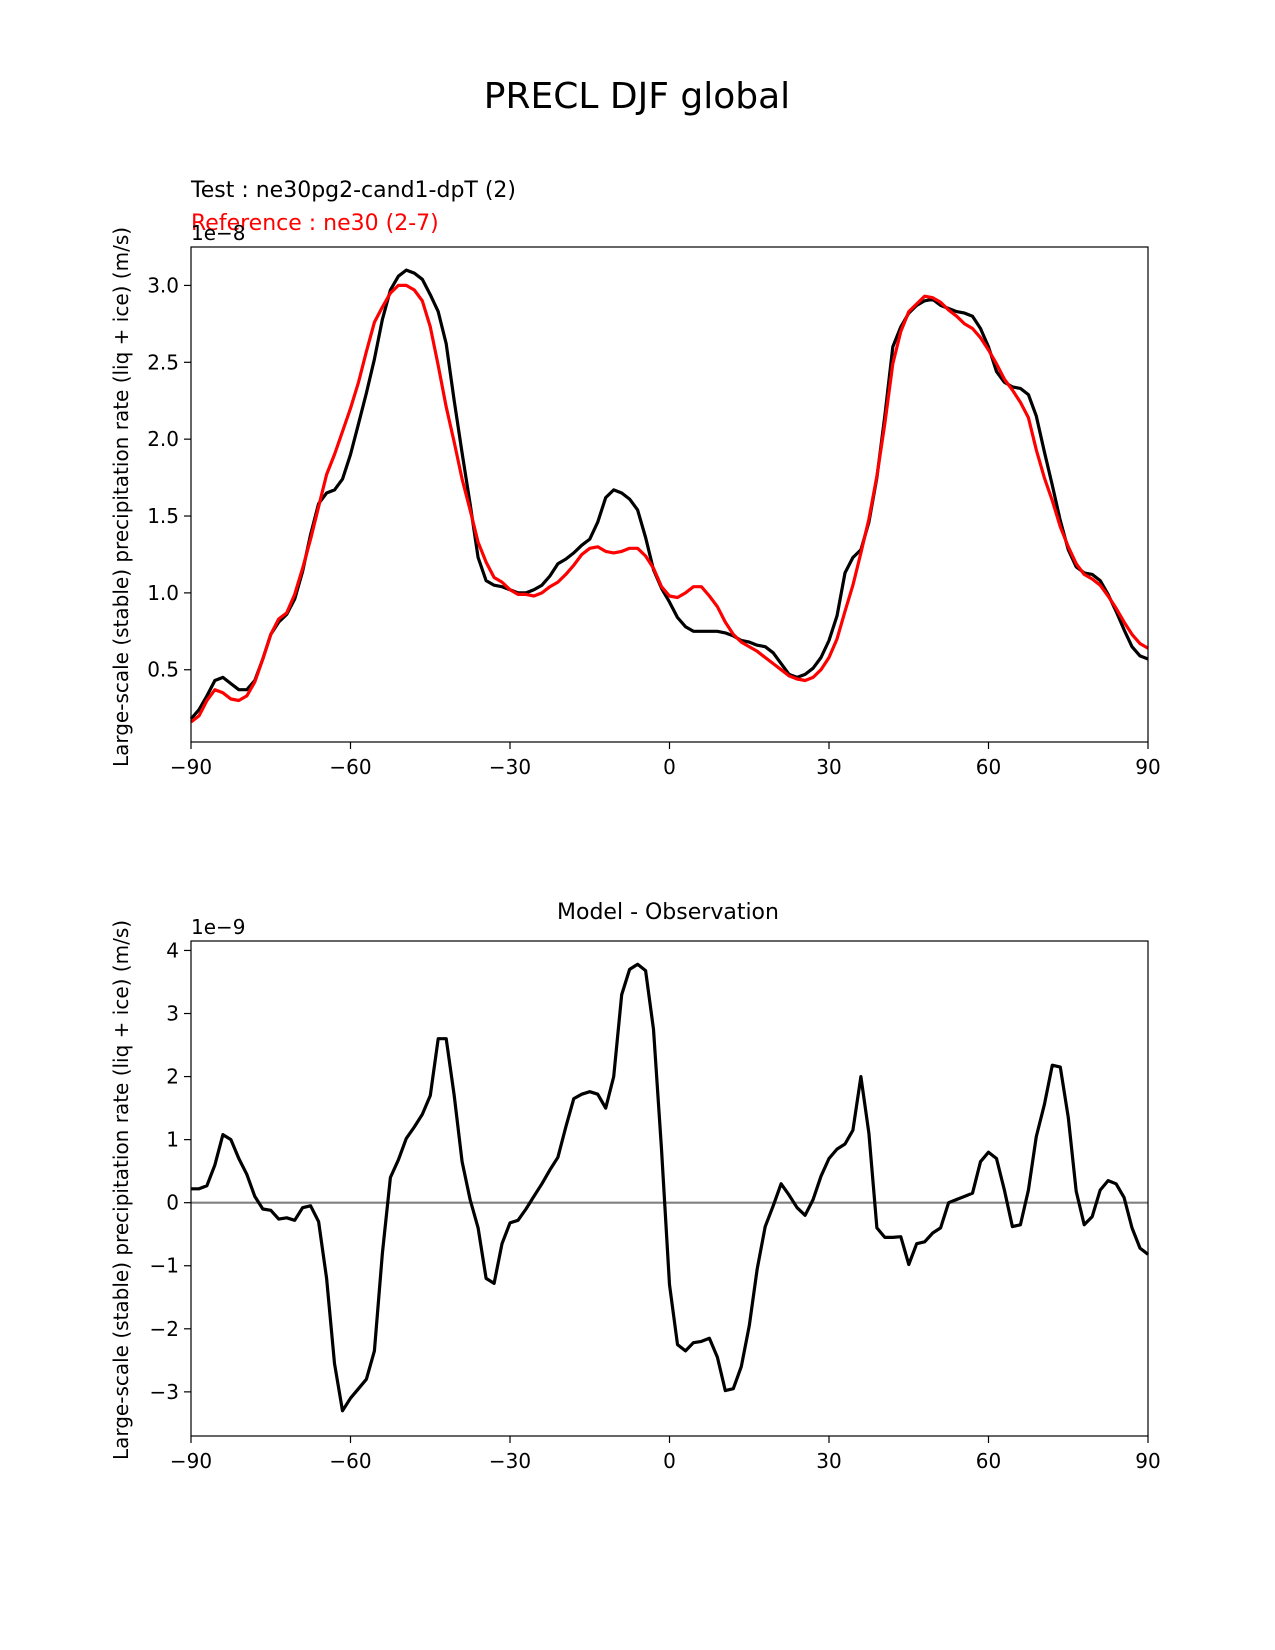 Image resolution: width=1275 pixels, height=1650 pixels. I want to click on figure-title: PRECL DJF global, so click(637, 96).